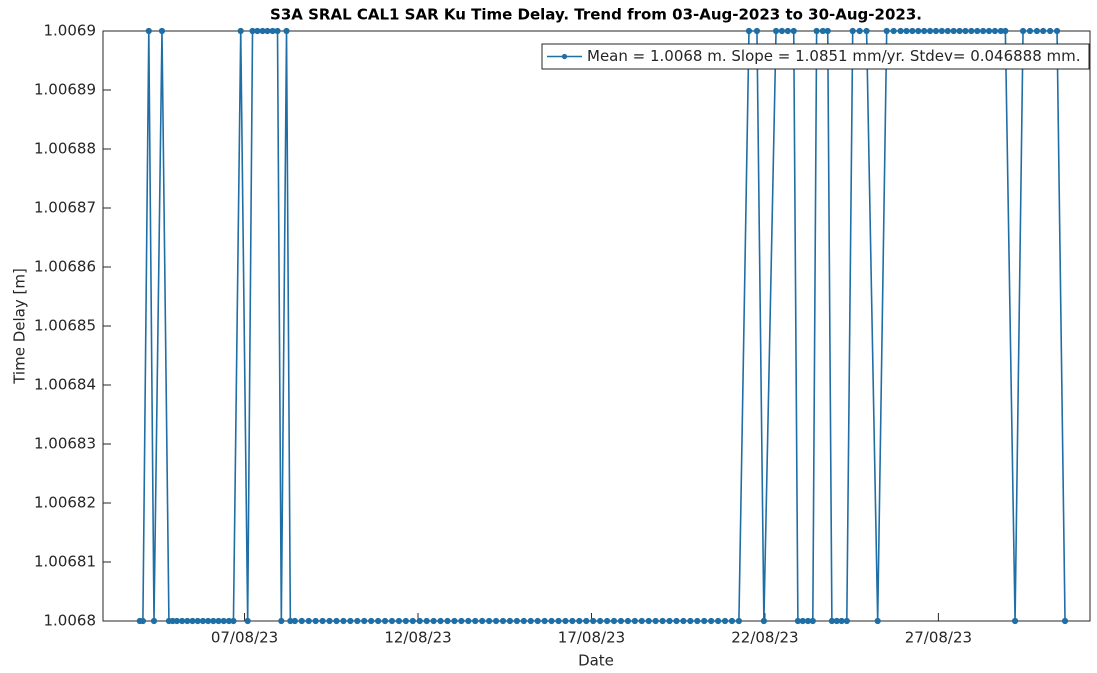  I want to click on y-tick-label: 1.0069, so click(70, 31).